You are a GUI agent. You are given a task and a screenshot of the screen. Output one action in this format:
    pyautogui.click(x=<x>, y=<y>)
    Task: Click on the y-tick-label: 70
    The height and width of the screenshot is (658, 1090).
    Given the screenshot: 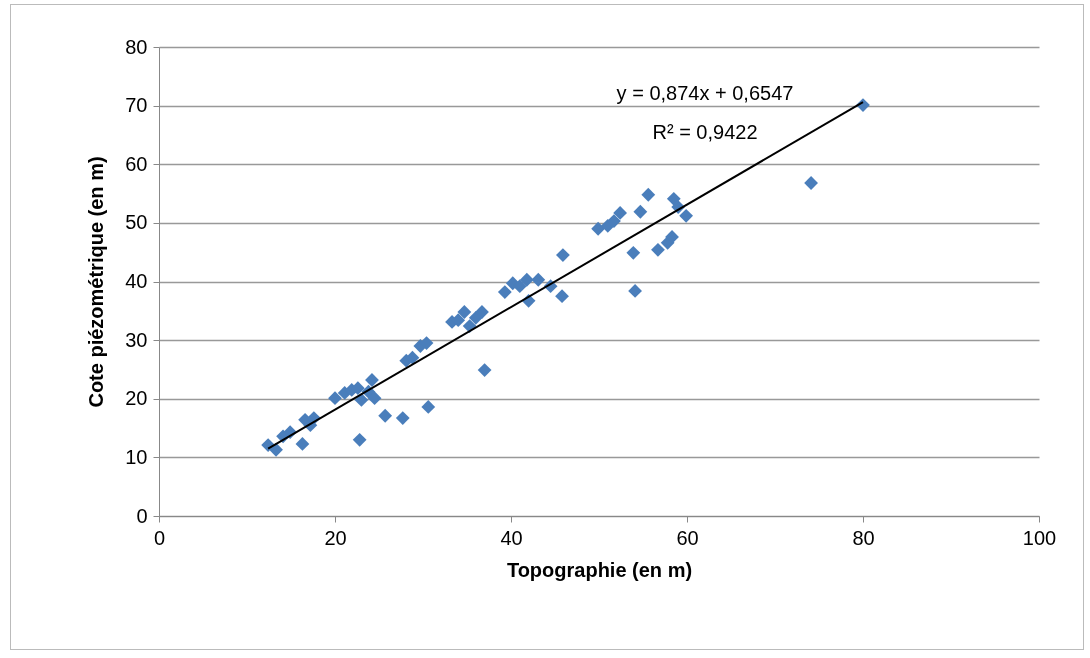 What is the action you would take?
    pyautogui.click(x=136, y=105)
    